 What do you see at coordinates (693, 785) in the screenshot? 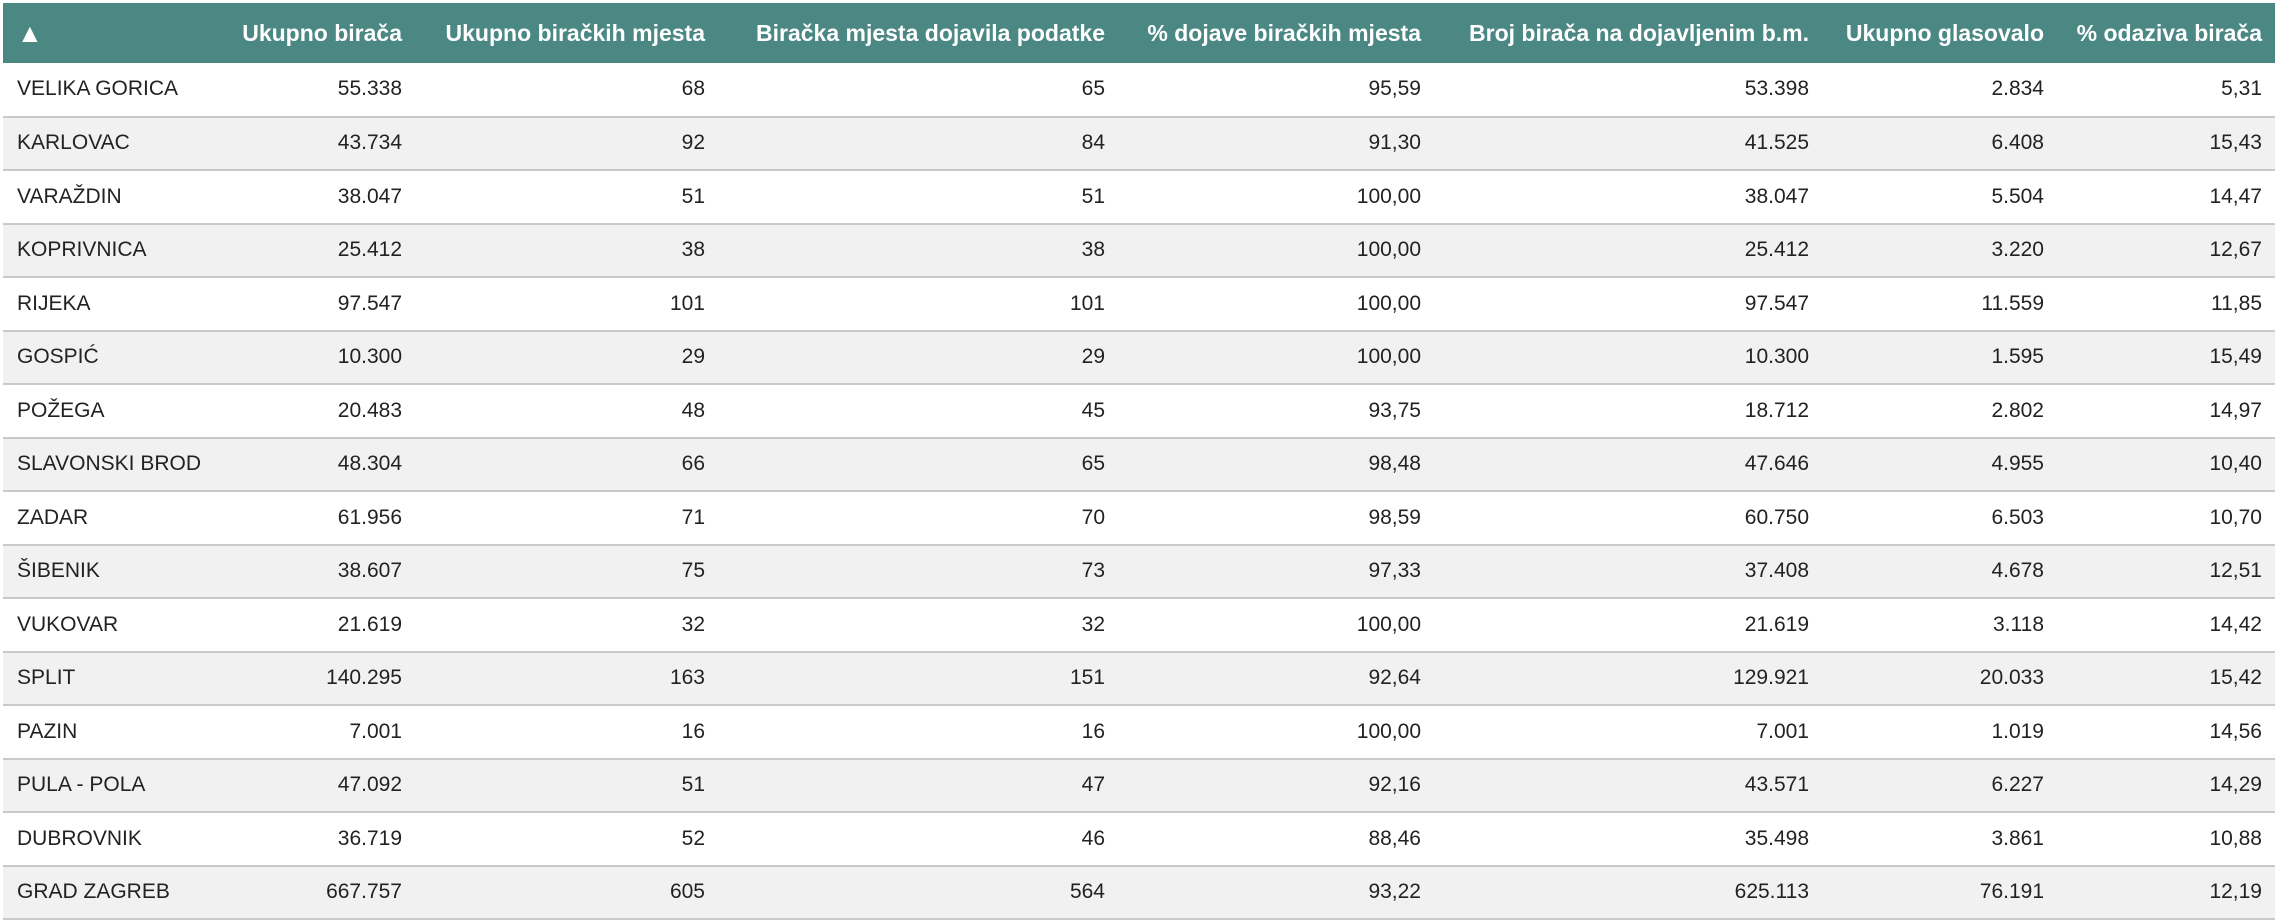
I see `cell-total-polling-stations: 51` at bounding box center [693, 785].